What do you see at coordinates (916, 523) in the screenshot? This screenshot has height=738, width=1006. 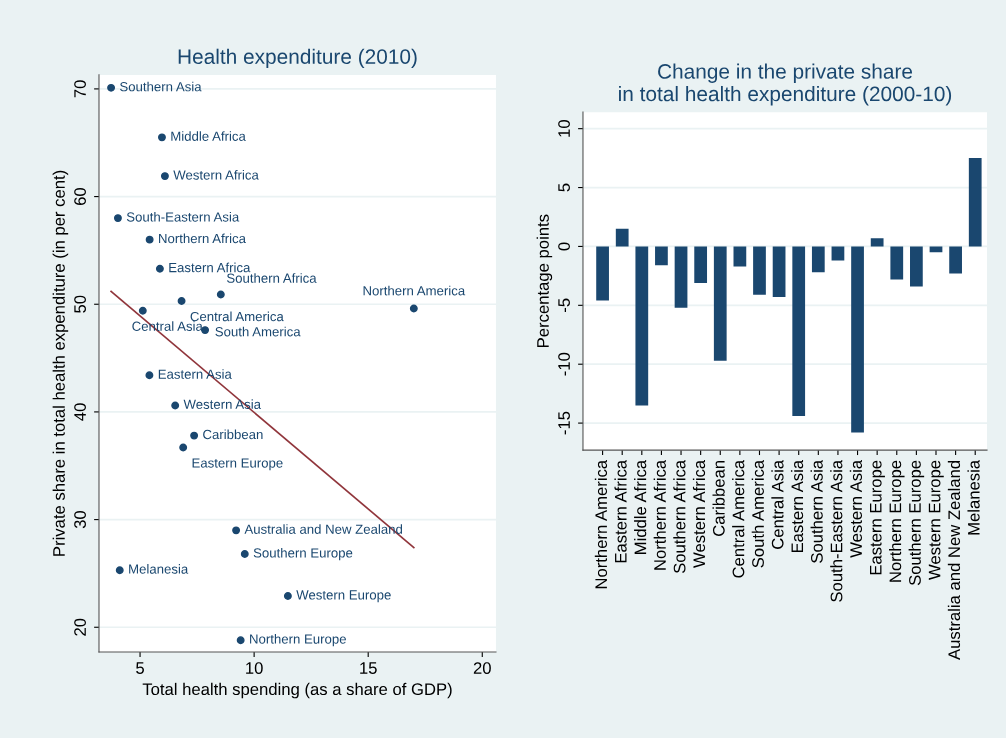 I see `x-tick-label: Southern Europe` at bounding box center [916, 523].